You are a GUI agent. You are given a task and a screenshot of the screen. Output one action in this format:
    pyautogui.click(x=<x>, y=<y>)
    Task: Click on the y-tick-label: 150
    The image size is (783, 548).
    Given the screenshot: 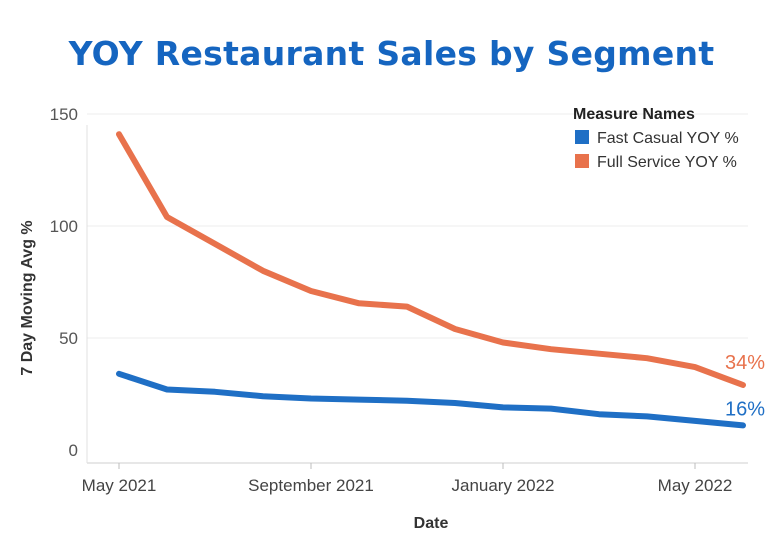 What is the action you would take?
    pyautogui.click(x=64, y=114)
    